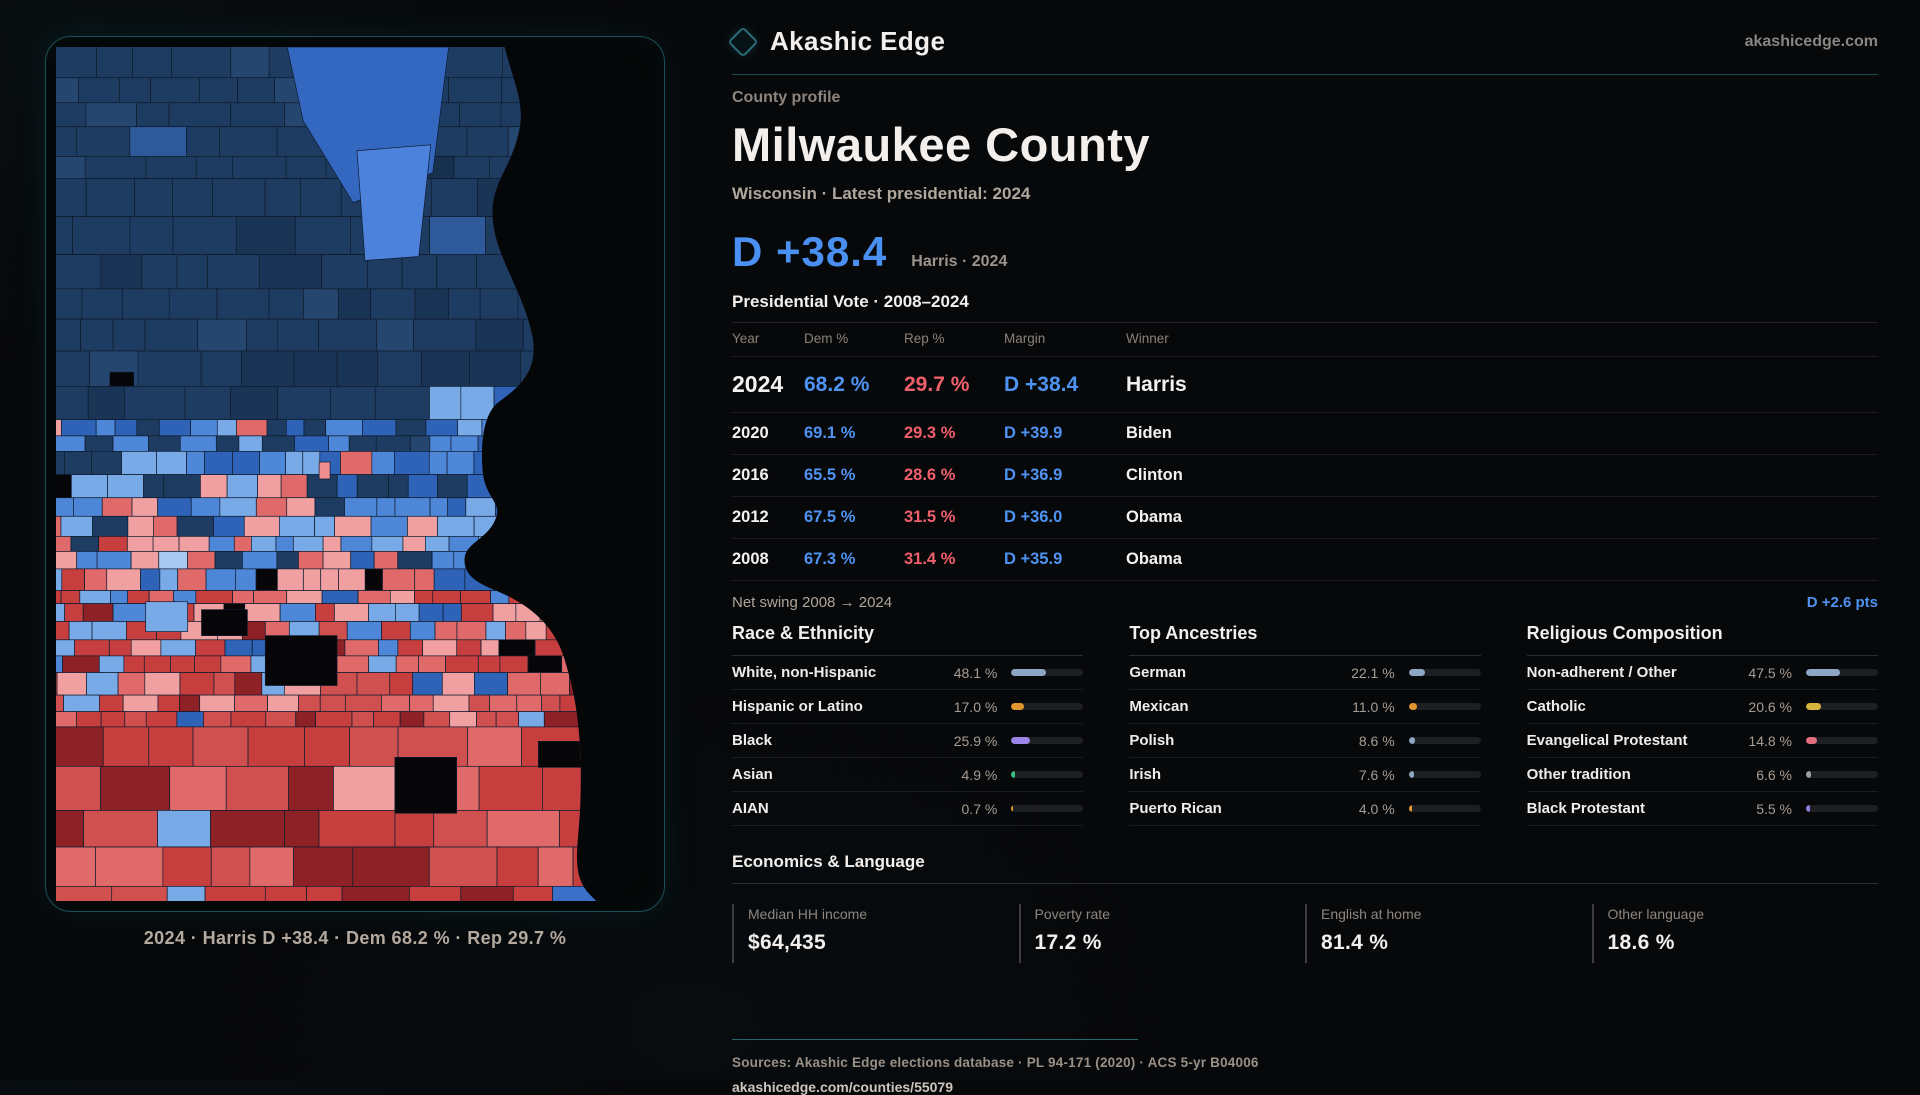 This screenshot has width=1920, height=1095. Describe the element at coordinates (1152, 740) in the screenshot. I see `demographic-label: Polish` at that location.